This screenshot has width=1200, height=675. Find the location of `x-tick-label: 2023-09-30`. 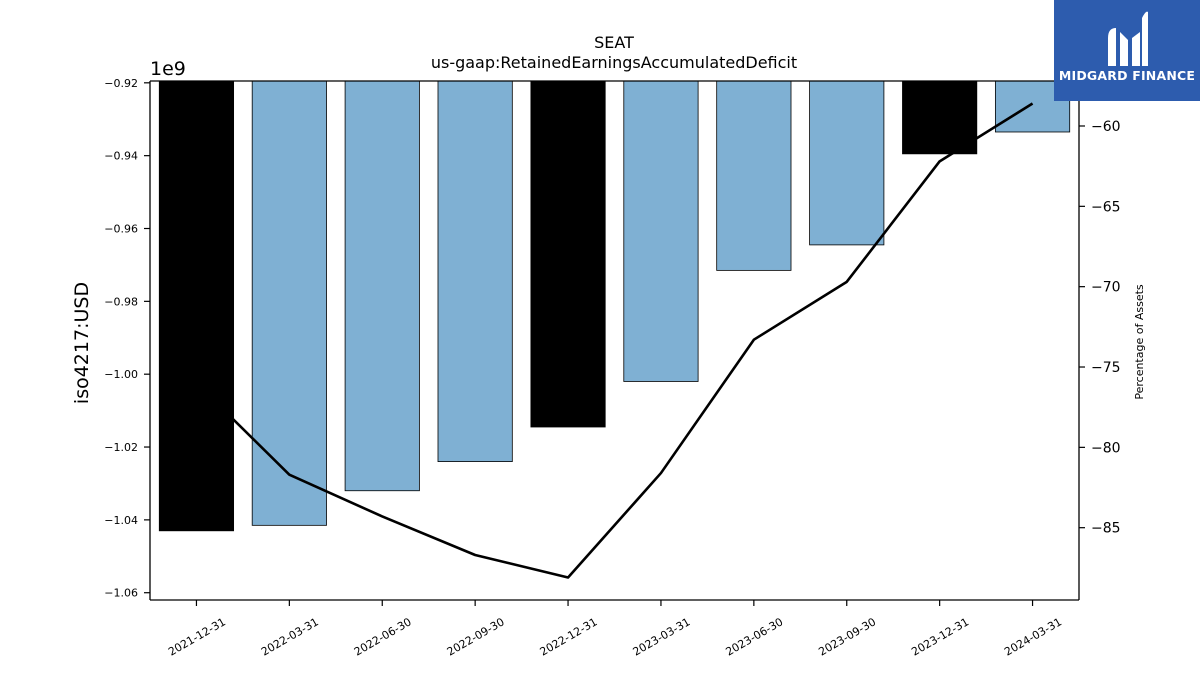

x-tick-label: 2023-09-30 is located at coordinates (847, 636).